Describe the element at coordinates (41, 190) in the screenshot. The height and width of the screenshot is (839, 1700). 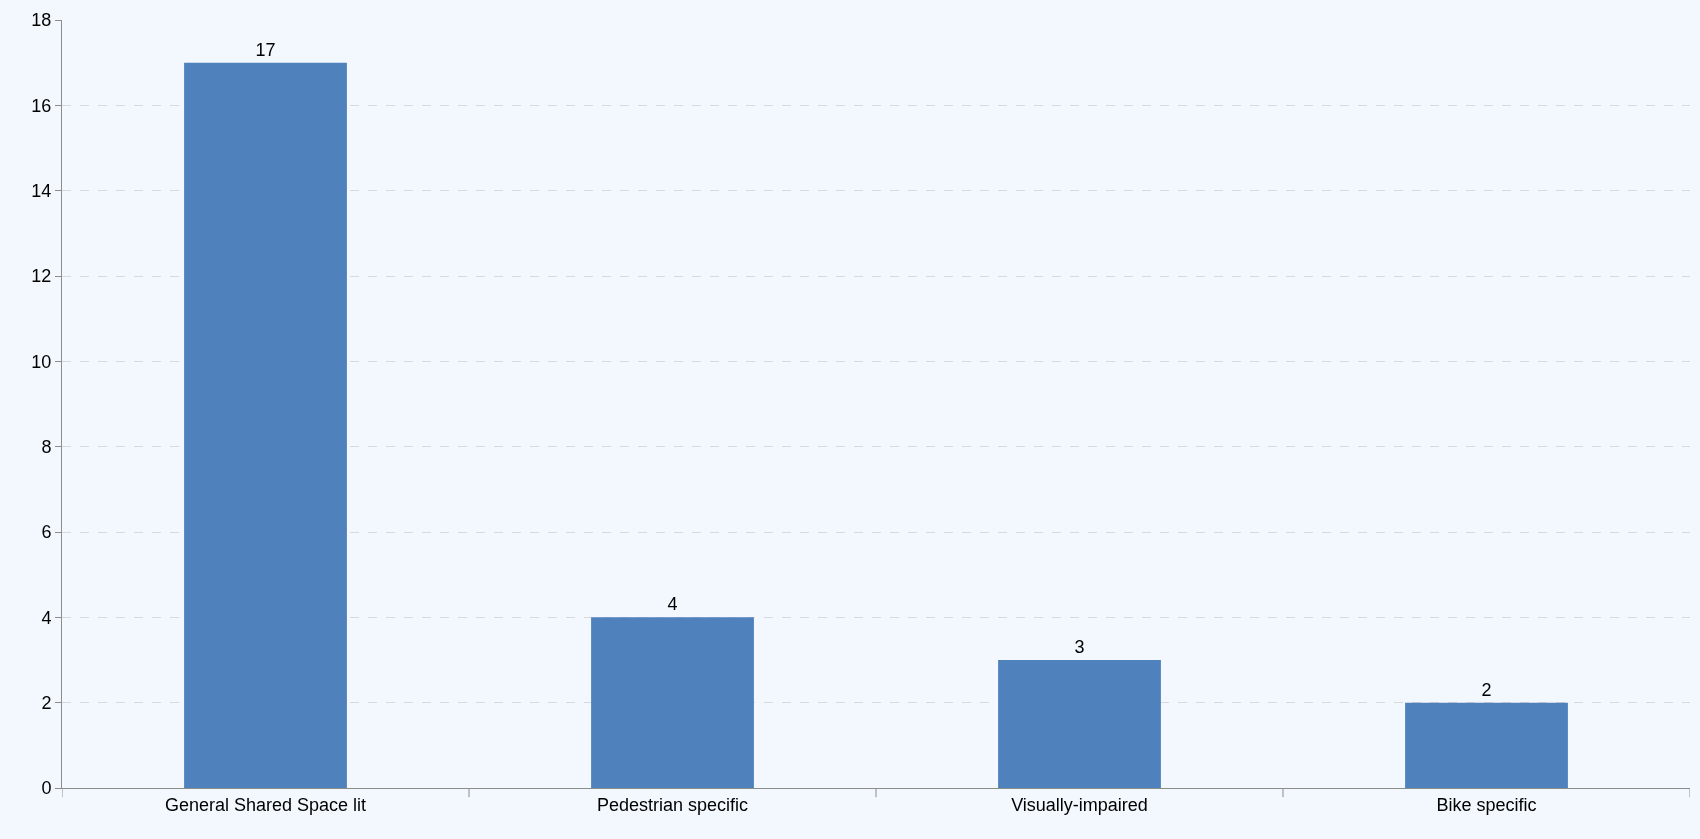
I see `y-tick-label: 14` at that location.